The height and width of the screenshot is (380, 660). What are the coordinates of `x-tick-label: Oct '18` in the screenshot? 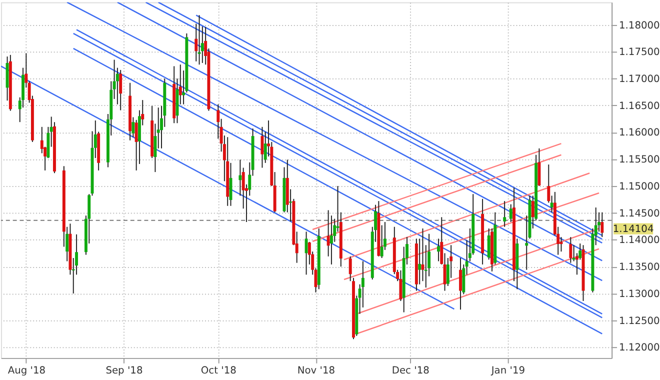 It's located at (218, 370).